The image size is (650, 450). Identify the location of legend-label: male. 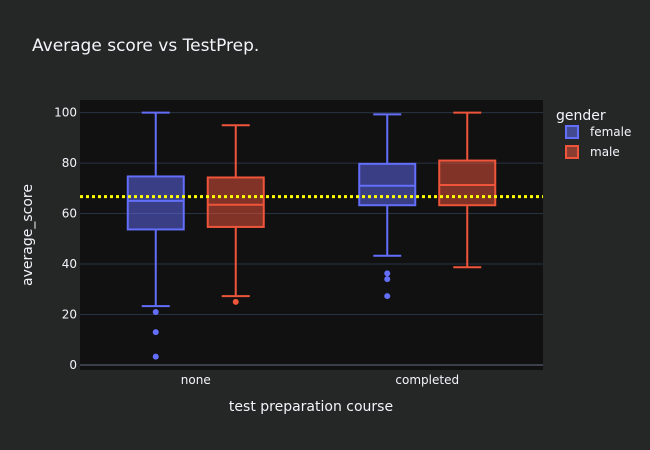
(605, 152).